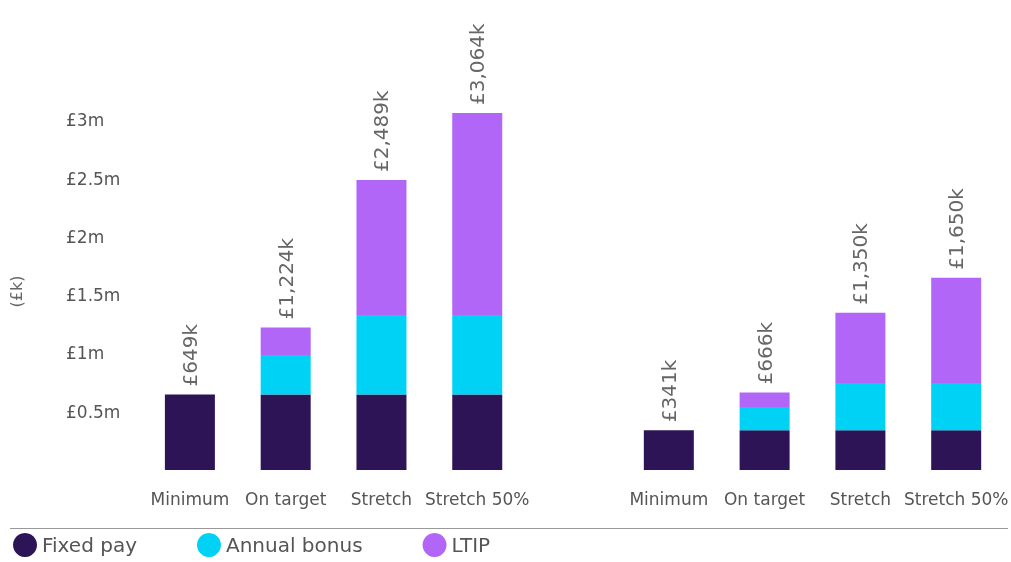  I want to click on y-tick-label: £1.5m, so click(93, 295).